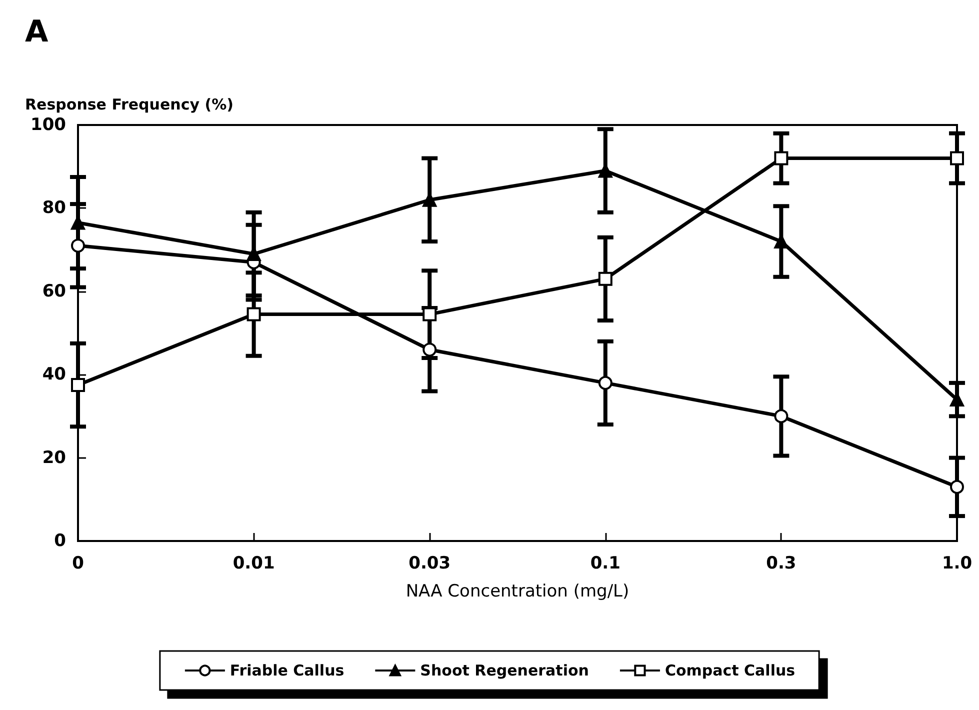  What do you see at coordinates (60, 541) in the screenshot?
I see `y-tick-label: 0` at bounding box center [60, 541].